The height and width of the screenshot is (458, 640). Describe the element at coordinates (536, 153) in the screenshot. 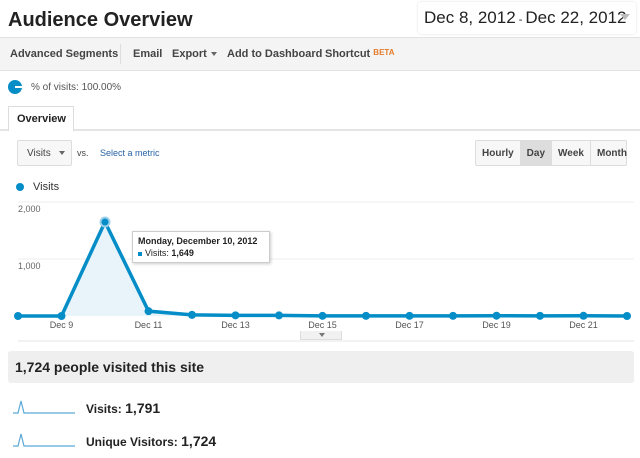

I see `day-button: Day` at that location.